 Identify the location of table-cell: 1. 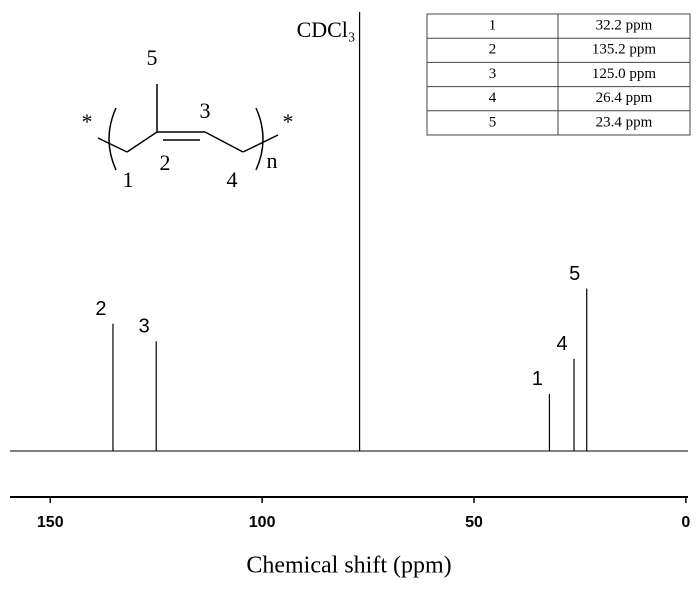
(493, 26).